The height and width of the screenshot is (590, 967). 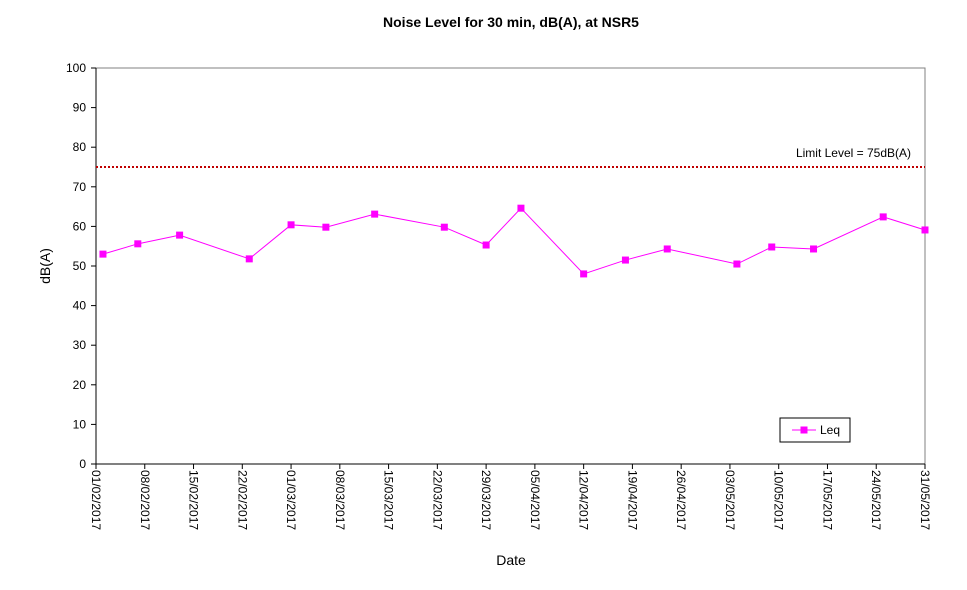 What do you see at coordinates (82, 464) in the screenshot?
I see `y-tick-label: 0` at bounding box center [82, 464].